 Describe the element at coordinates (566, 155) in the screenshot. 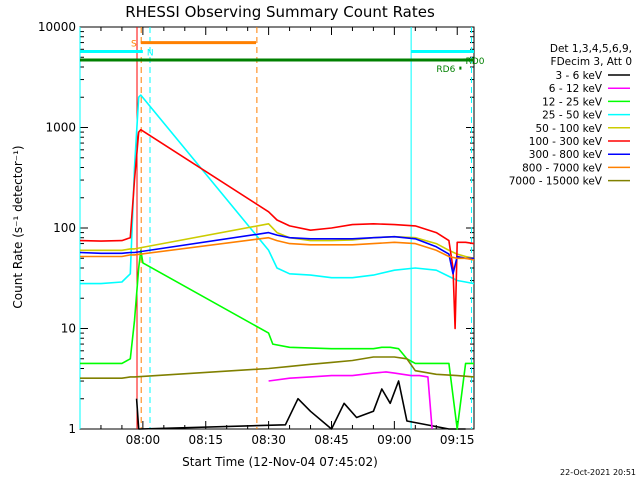

I see `legend-entry-label: 300 - 800 keV` at that location.